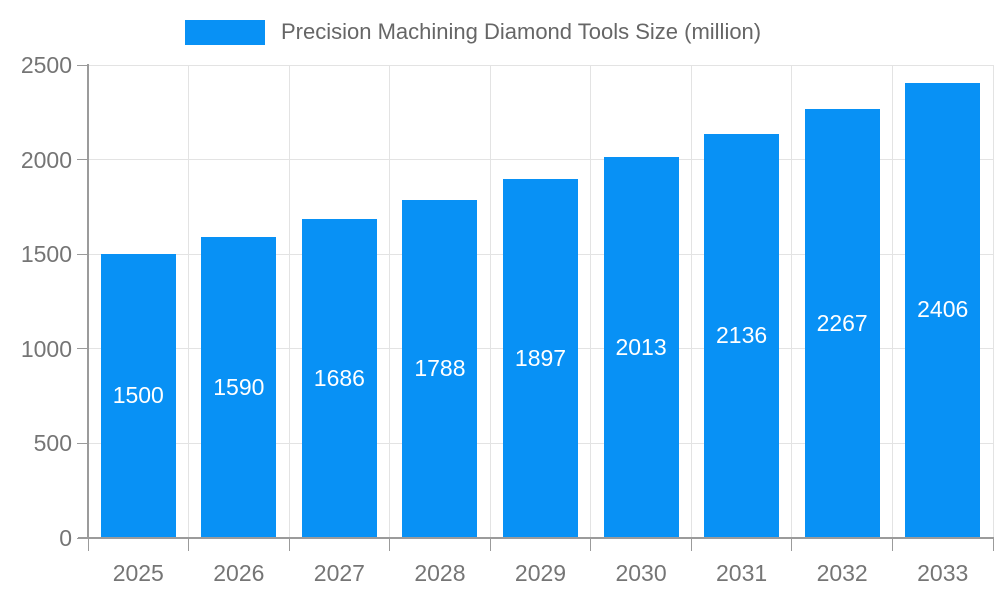  I want to click on x-axis-tick-label: 2026, so click(239, 573).